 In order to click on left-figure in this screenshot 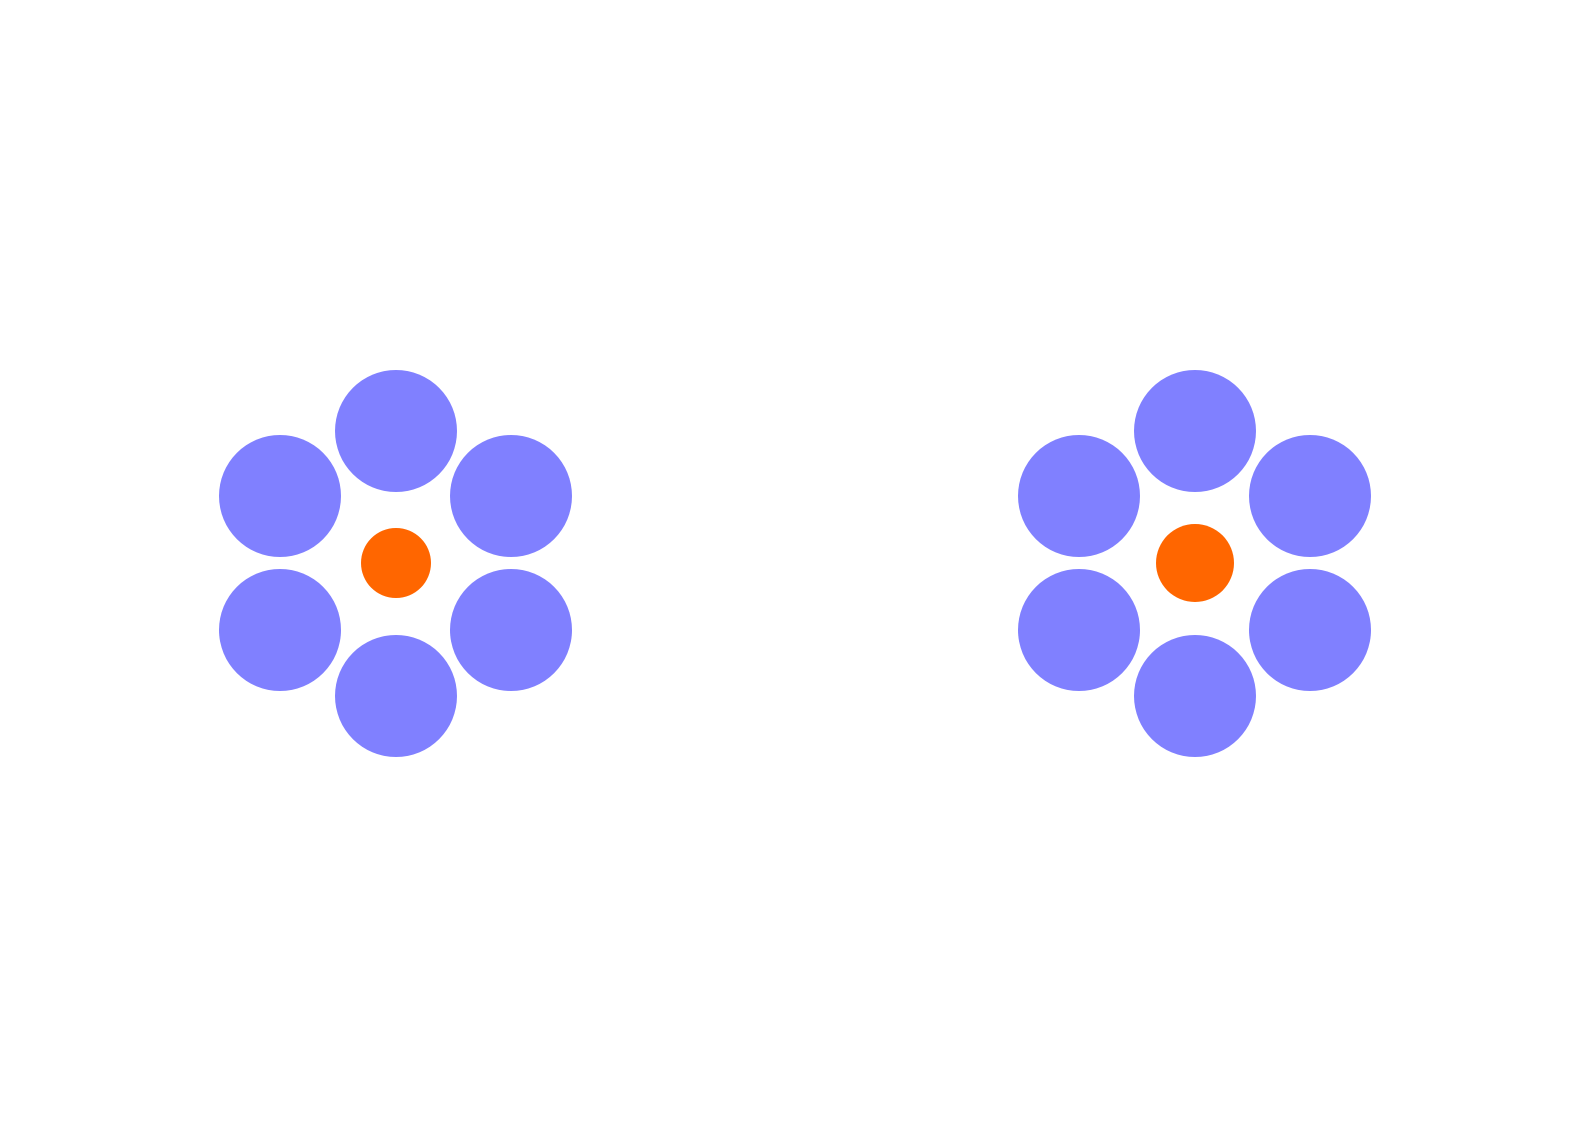, I will do `click(395, 563)`.